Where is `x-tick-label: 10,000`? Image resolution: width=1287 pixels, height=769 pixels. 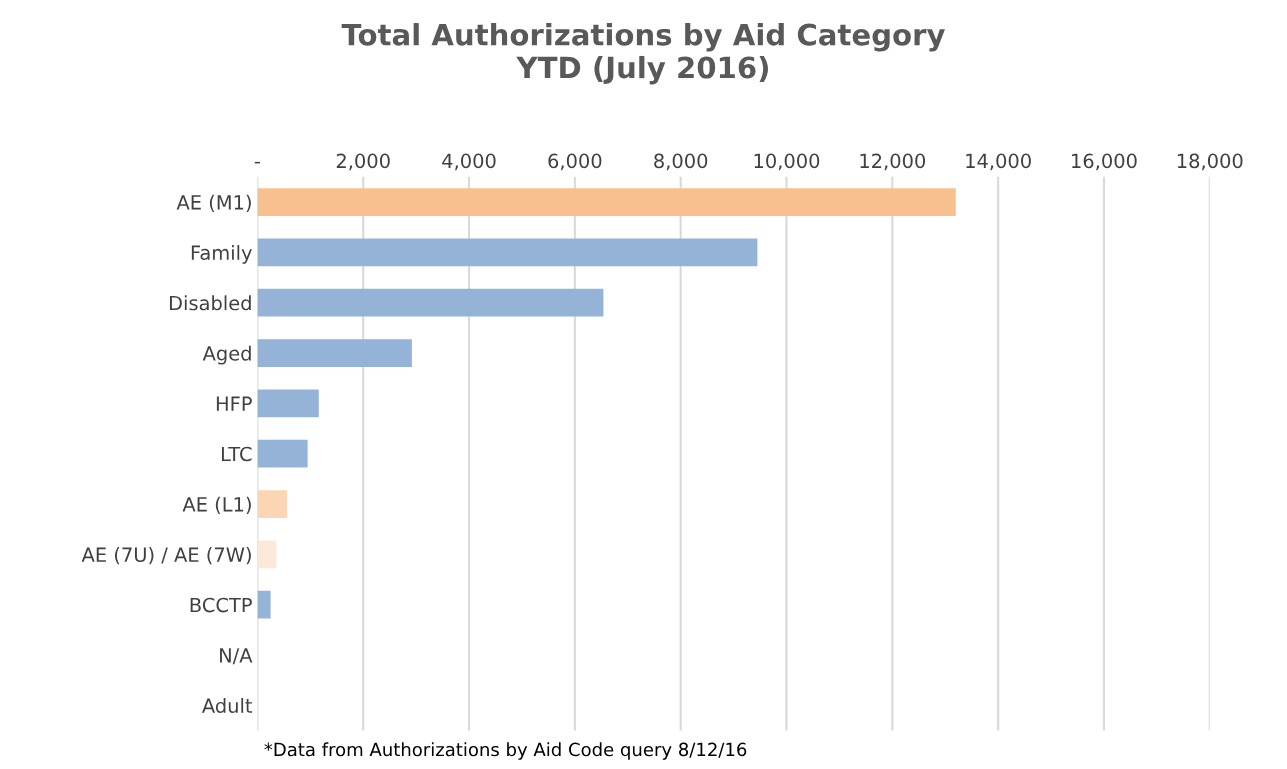 x-tick-label: 10,000 is located at coordinates (787, 162).